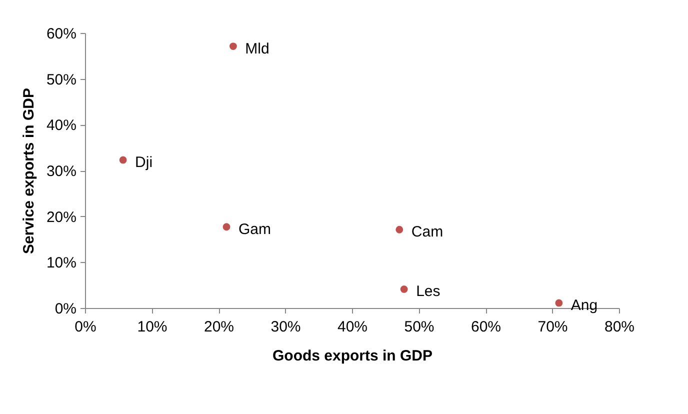 The height and width of the screenshot is (414, 688). Describe the element at coordinates (61, 171) in the screenshot. I see `y-tick-label: 30%` at that location.